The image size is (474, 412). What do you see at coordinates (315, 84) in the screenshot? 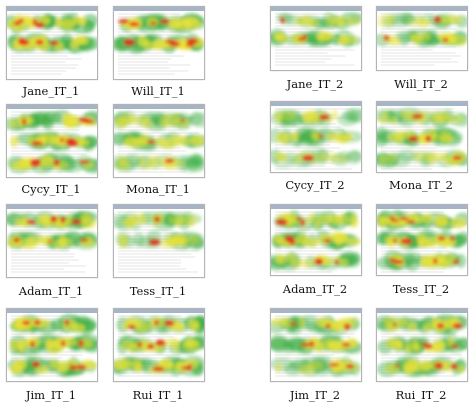
I see `participant-label: Jane_IT_2` at bounding box center [315, 84].